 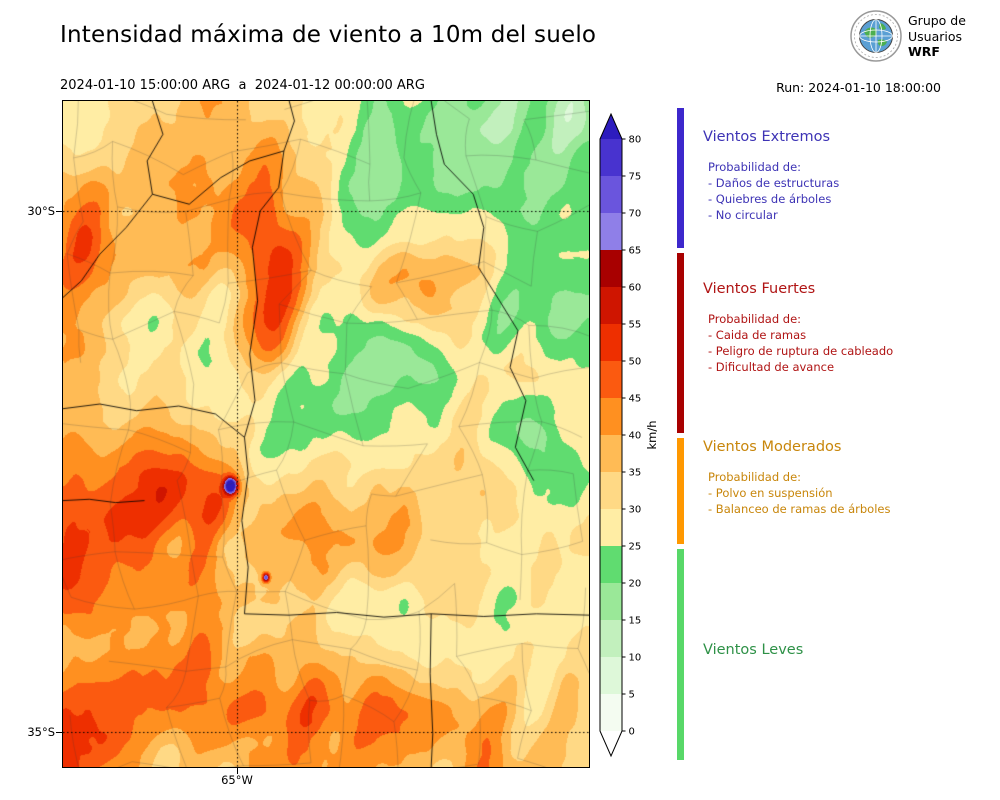 I want to click on svg-text: 65, so click(x=635, y=251).